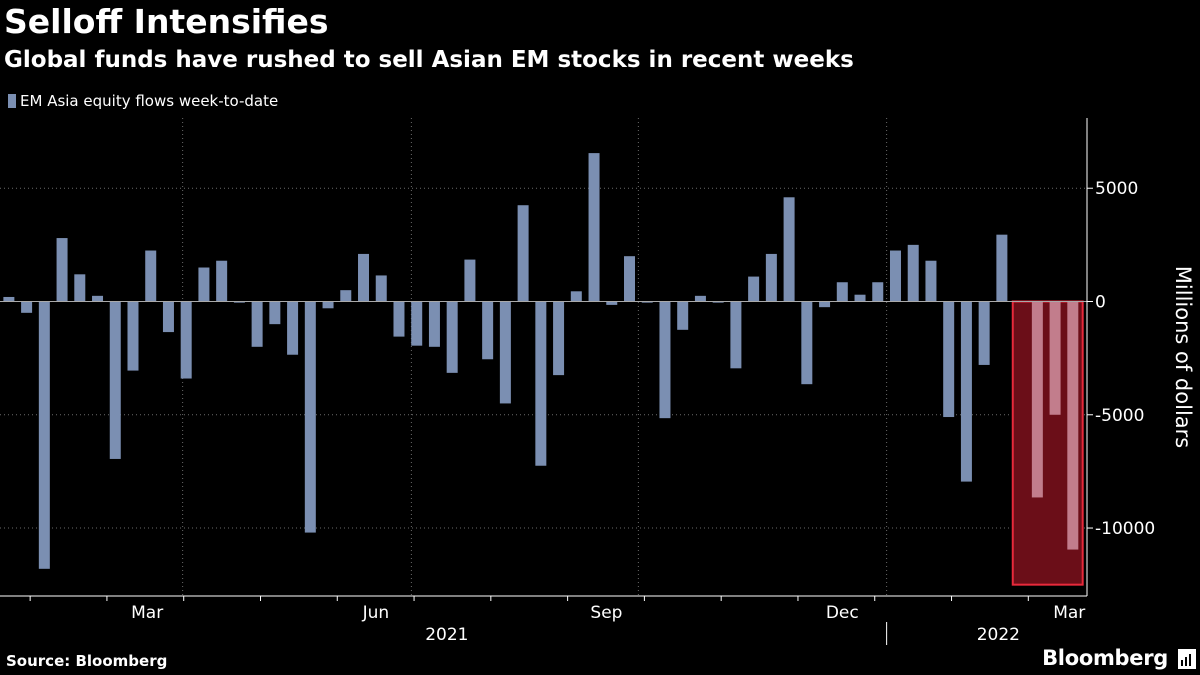 This screenshot has width=1200, height=675. Describe the element at coordinates (606, 613) in the screenshot. I see `x-tick-label: Sep` at that location.